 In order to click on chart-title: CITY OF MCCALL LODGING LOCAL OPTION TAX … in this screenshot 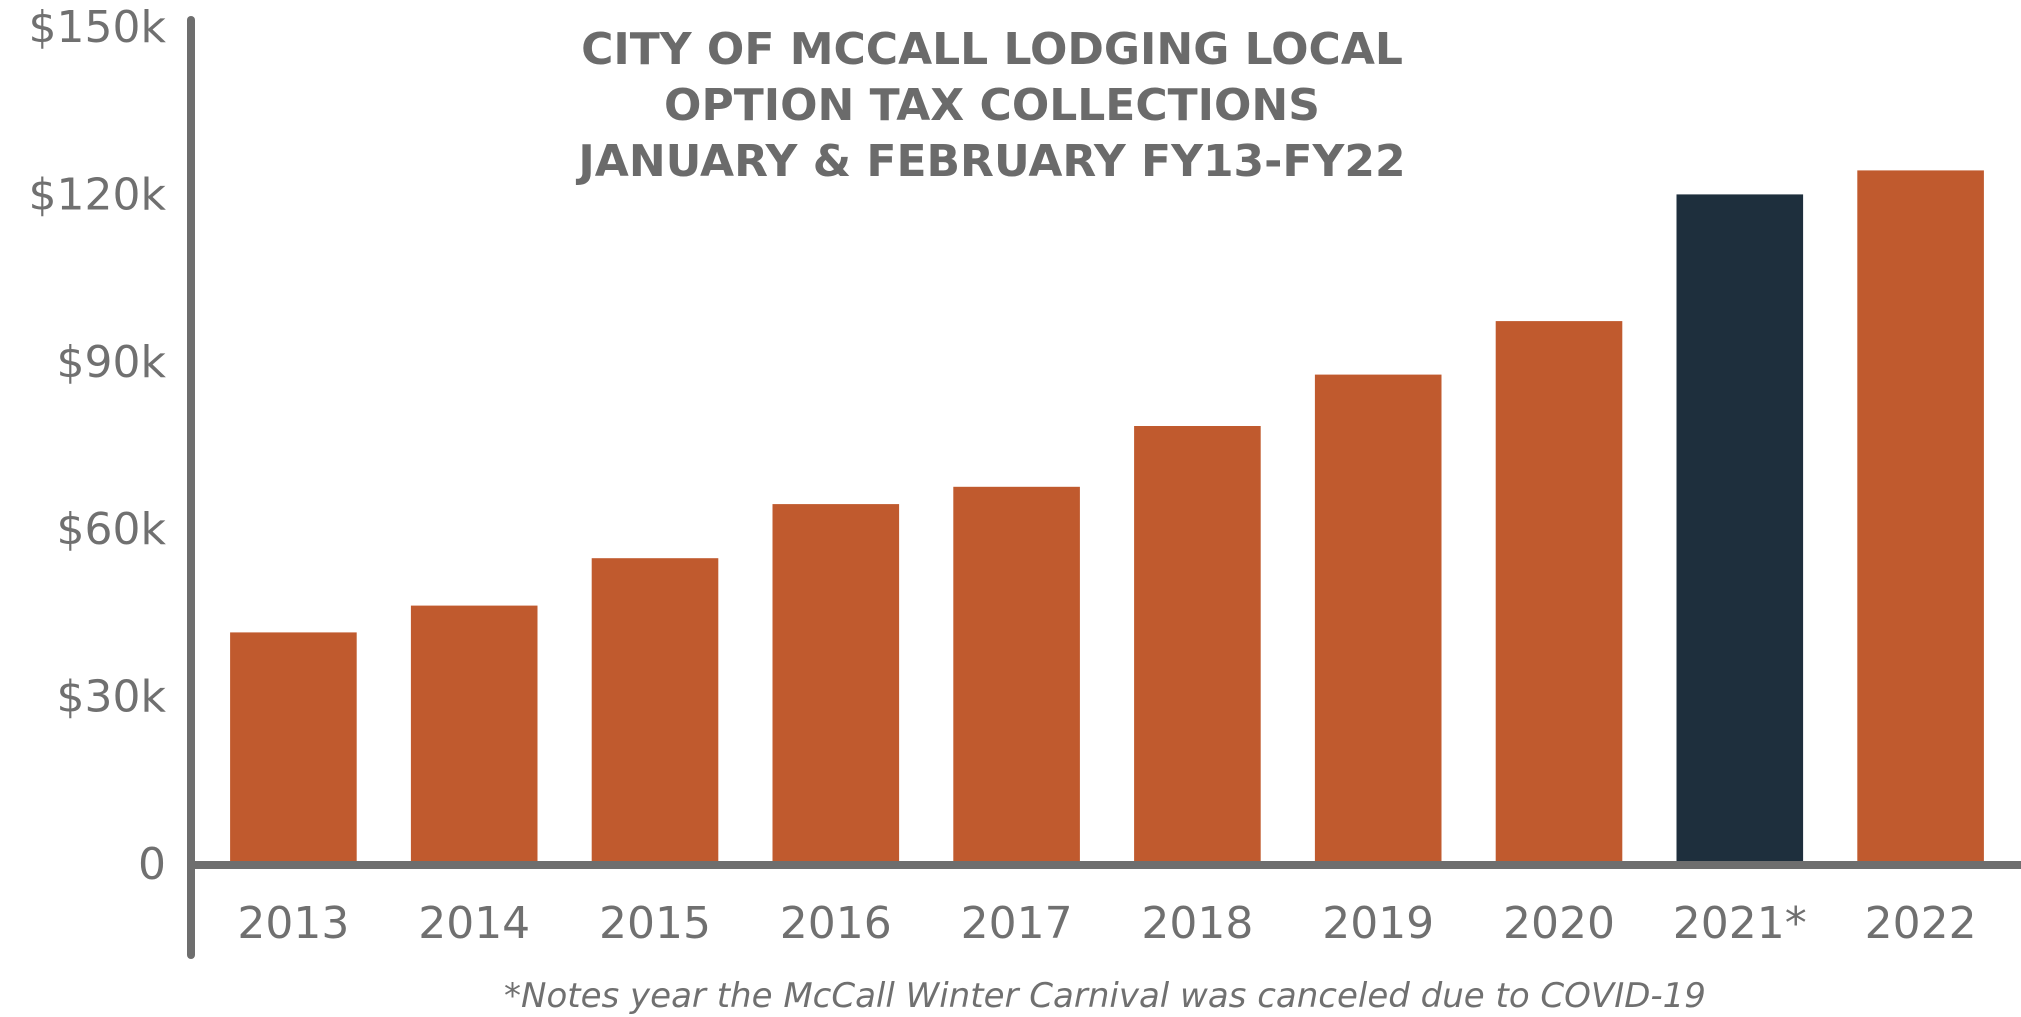, I will do `click(990, 105)`.